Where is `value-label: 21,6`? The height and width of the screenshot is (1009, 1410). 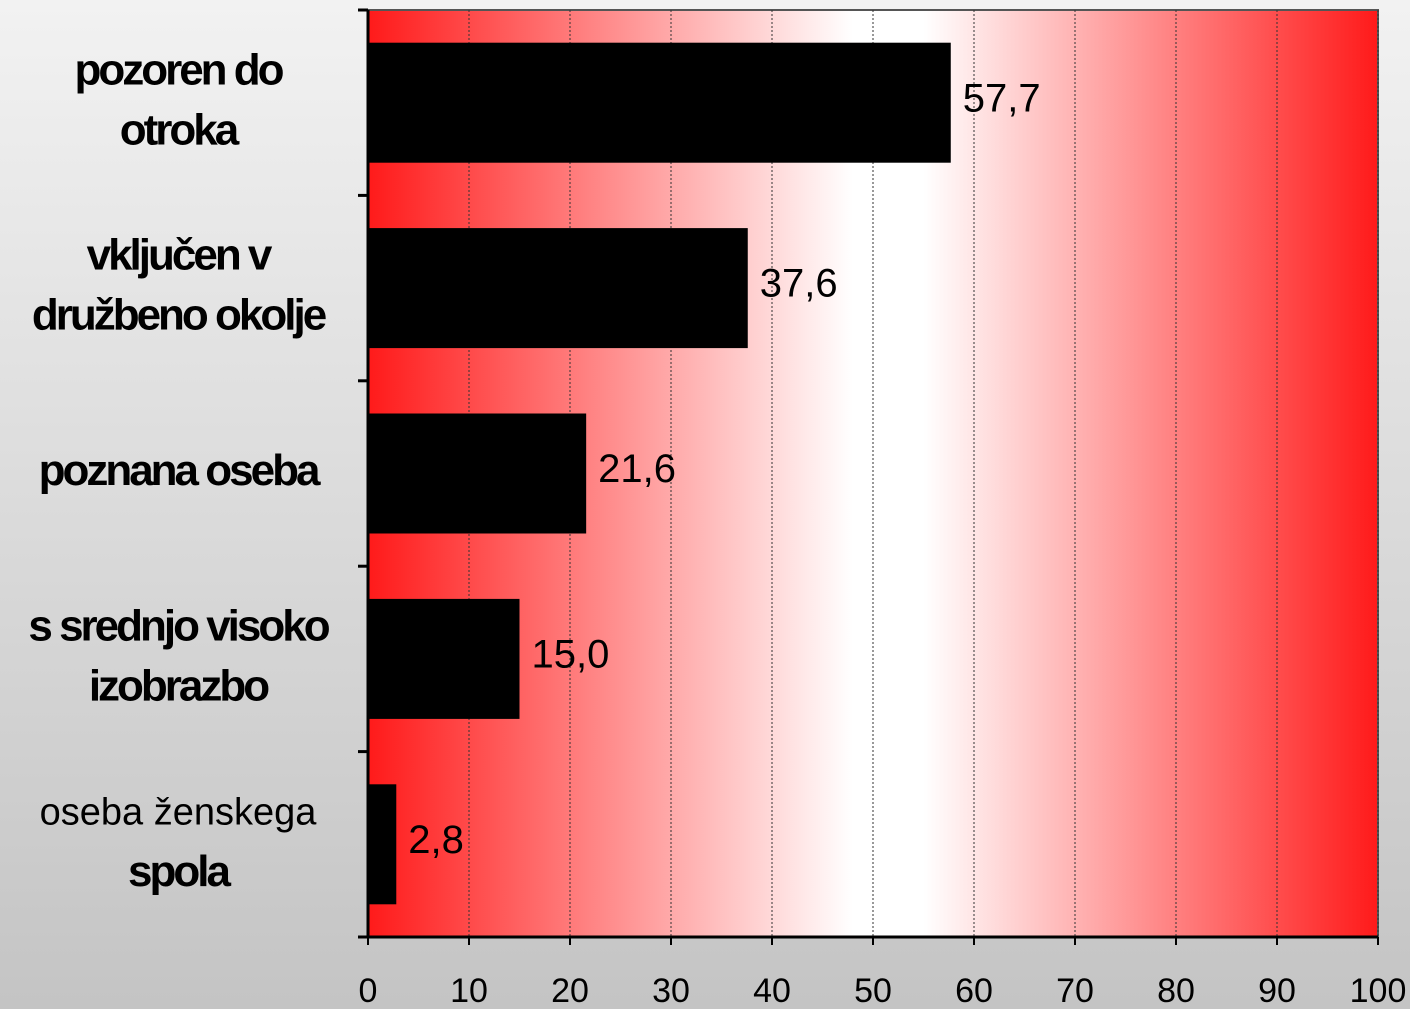
value-label: 21,6 is located at coordinates (637, 469).